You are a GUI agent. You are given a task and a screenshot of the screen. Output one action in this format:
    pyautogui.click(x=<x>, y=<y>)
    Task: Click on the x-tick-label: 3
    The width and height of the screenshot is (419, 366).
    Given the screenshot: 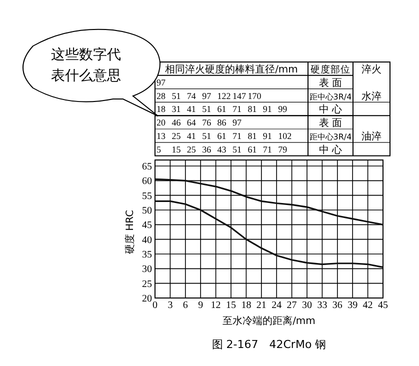 What is the action you would take?
    pyautogui.click(x=170, y=305)
    